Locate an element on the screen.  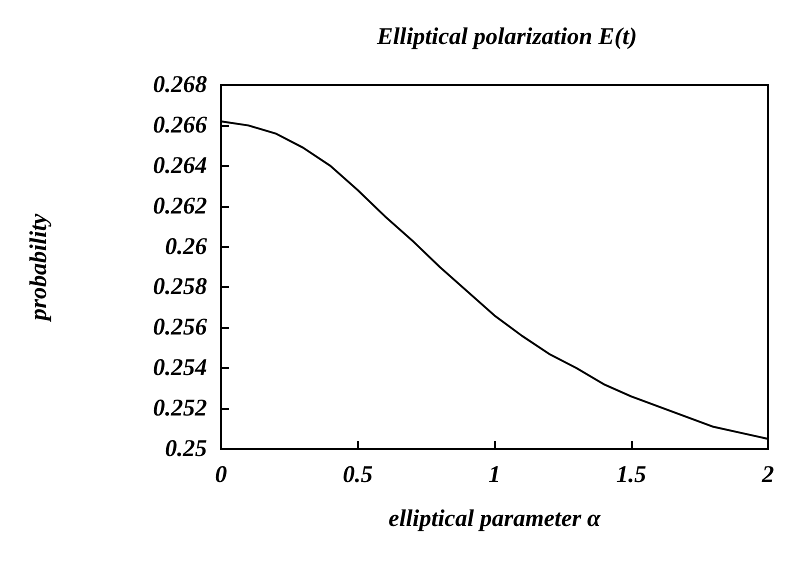
x-tick-label: 2 is located at coordinates (767, 475).